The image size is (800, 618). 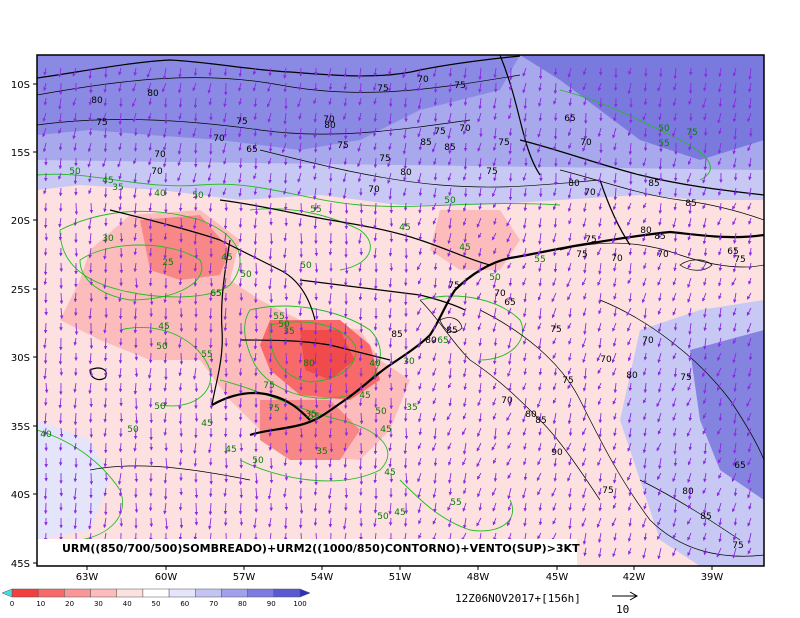 I want to click on contour-label-black: 80, so click(x=646, y=231).